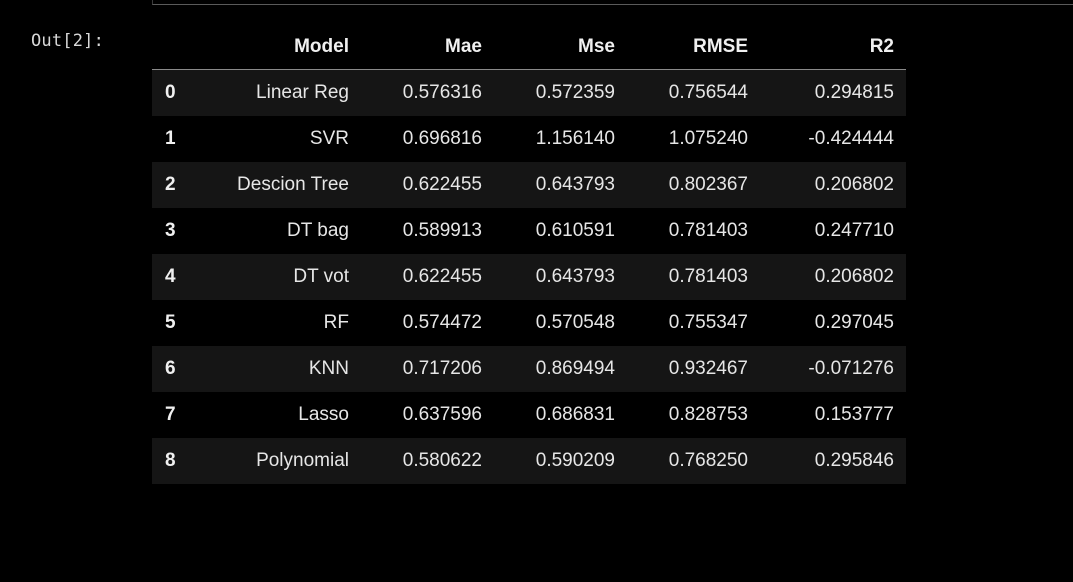  I want to click on row-index: 1, so click(170, 138).